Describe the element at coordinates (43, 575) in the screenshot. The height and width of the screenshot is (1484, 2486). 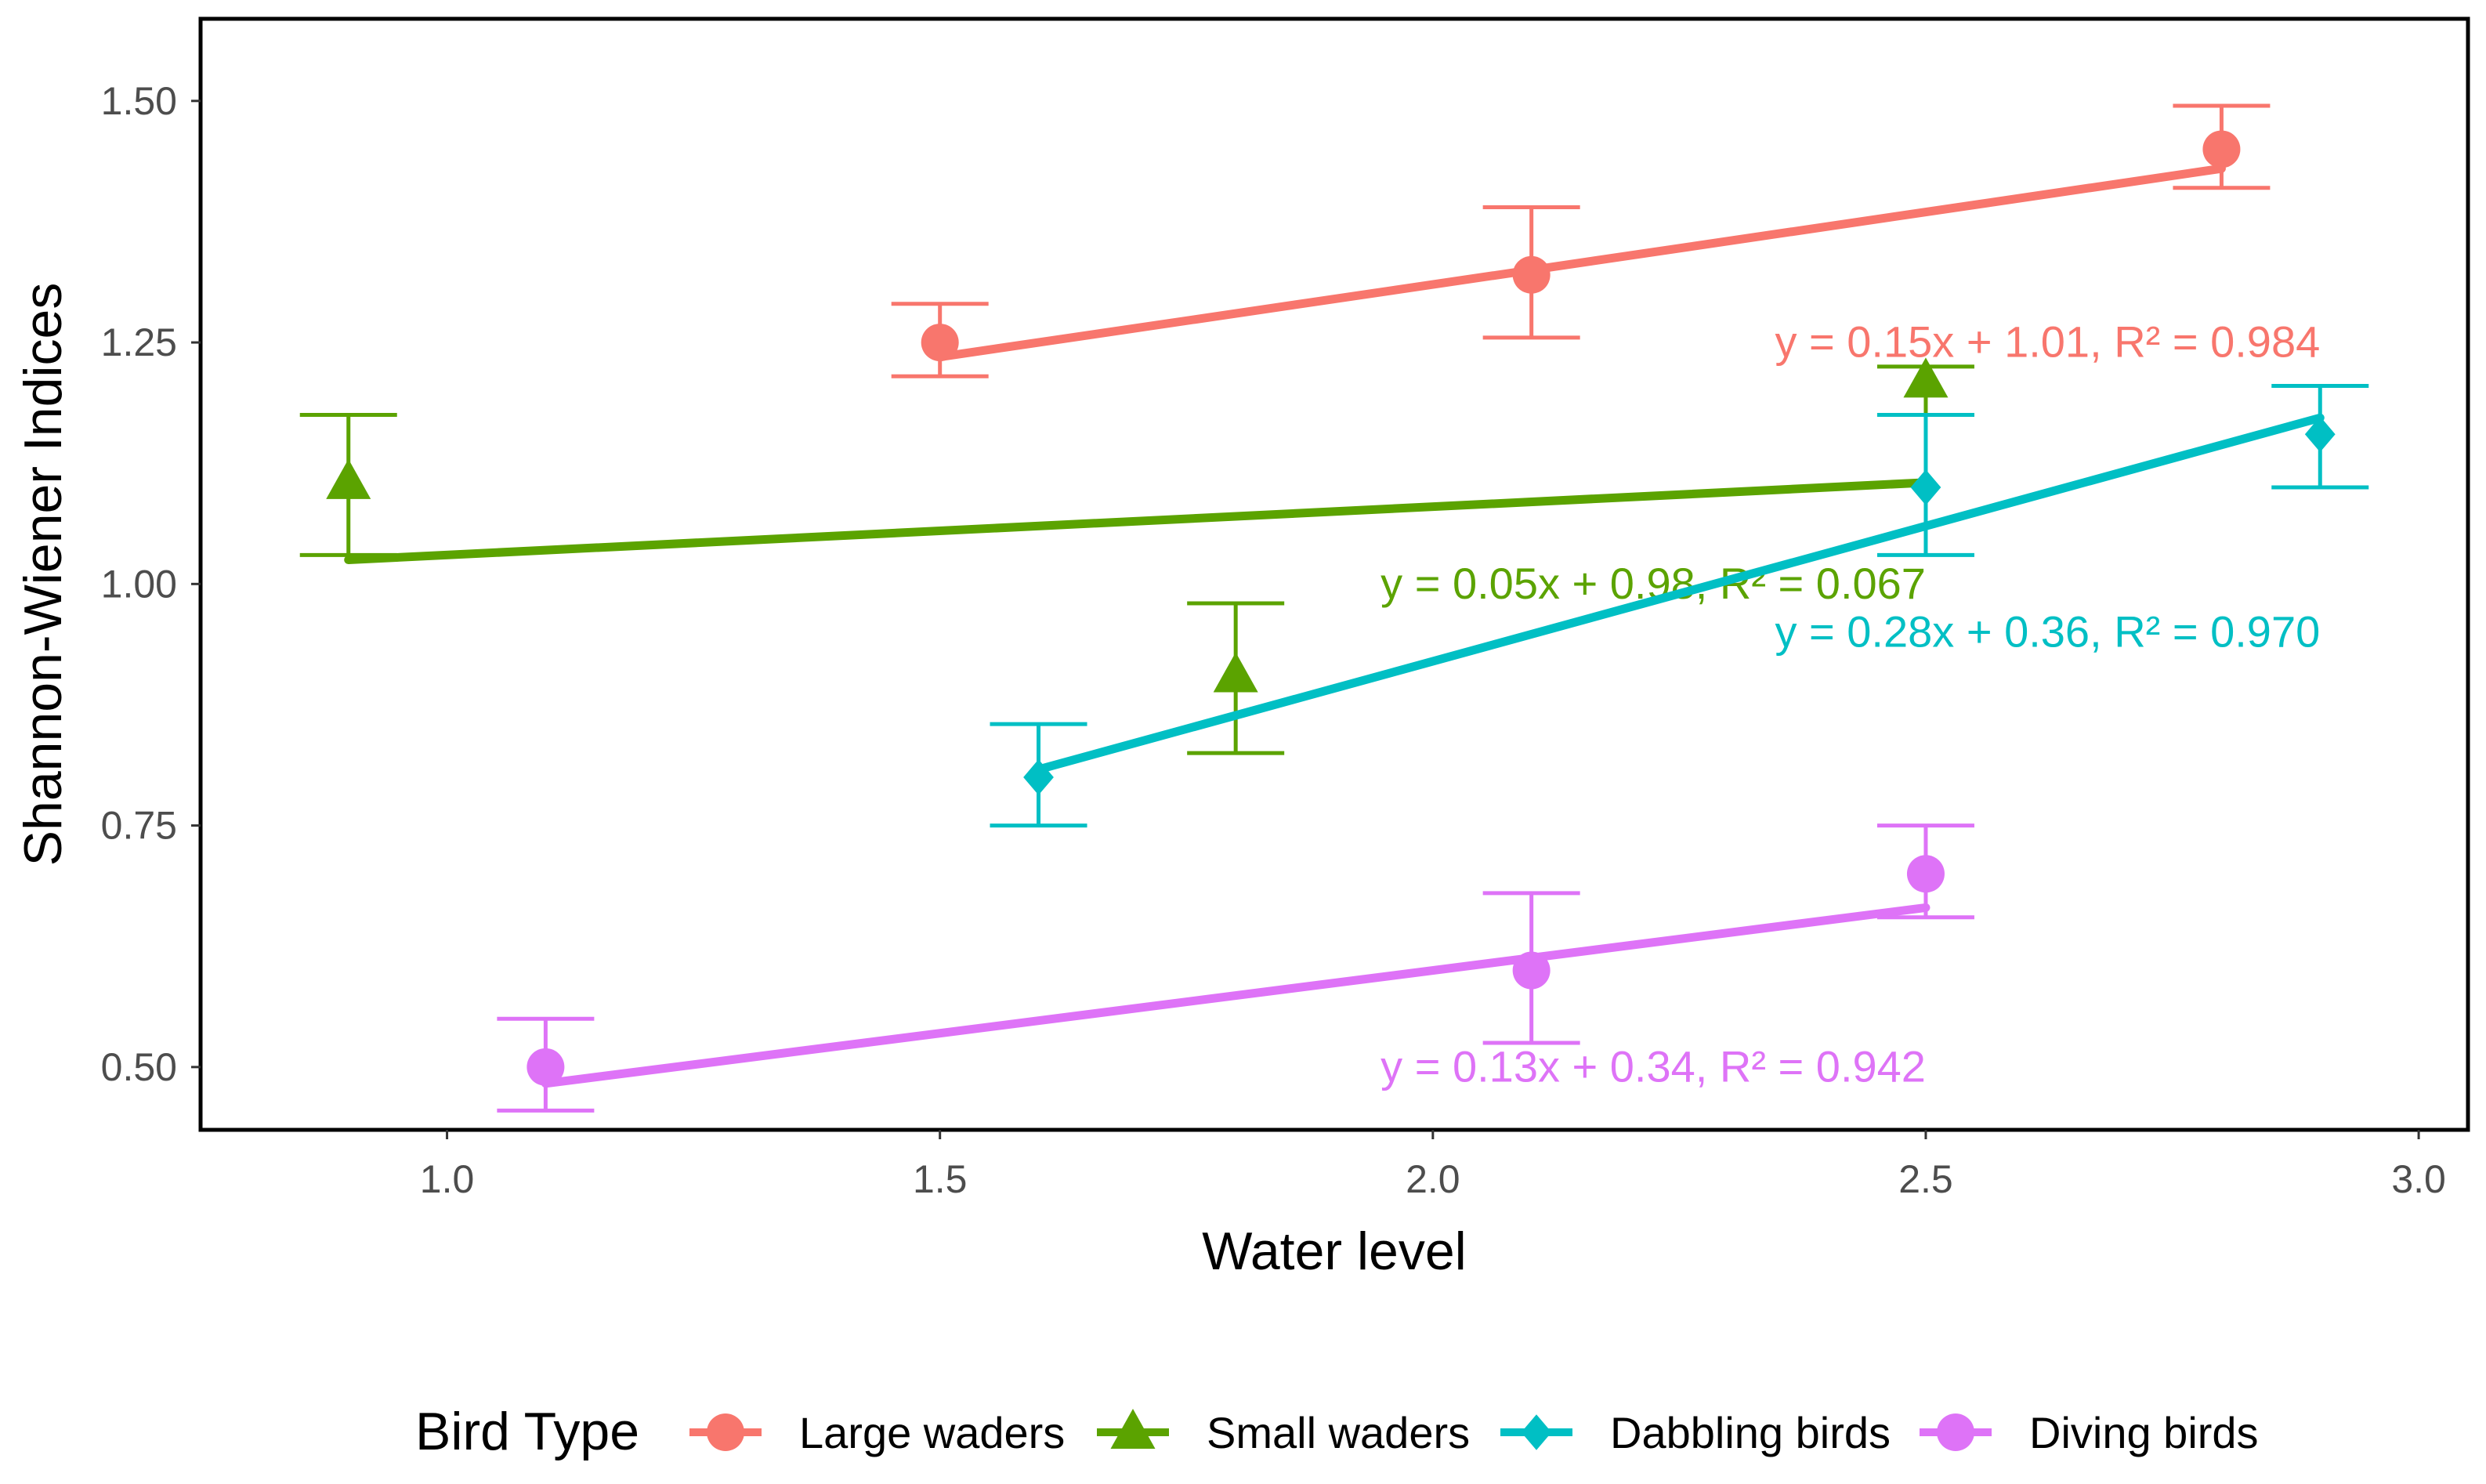
I see `y-axis-title: Shannon-Wiener Indices` at that location.